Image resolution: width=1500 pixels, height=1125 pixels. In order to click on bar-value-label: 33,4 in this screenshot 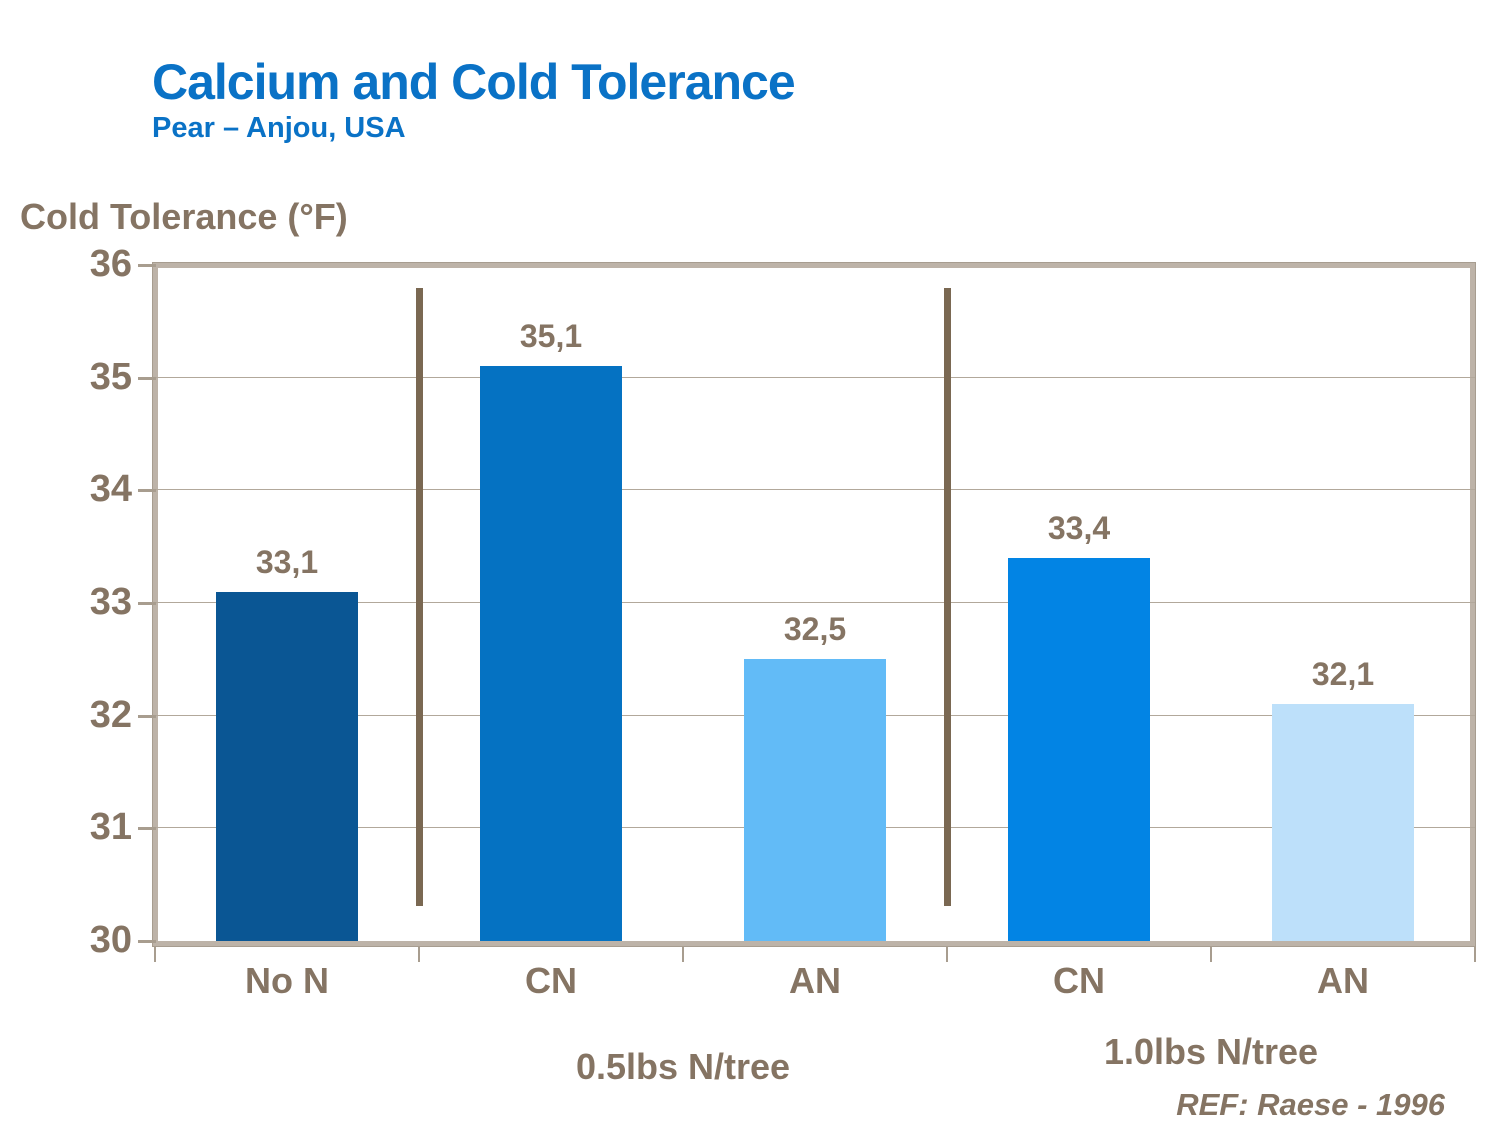, I will do `click(1079, 527)`.